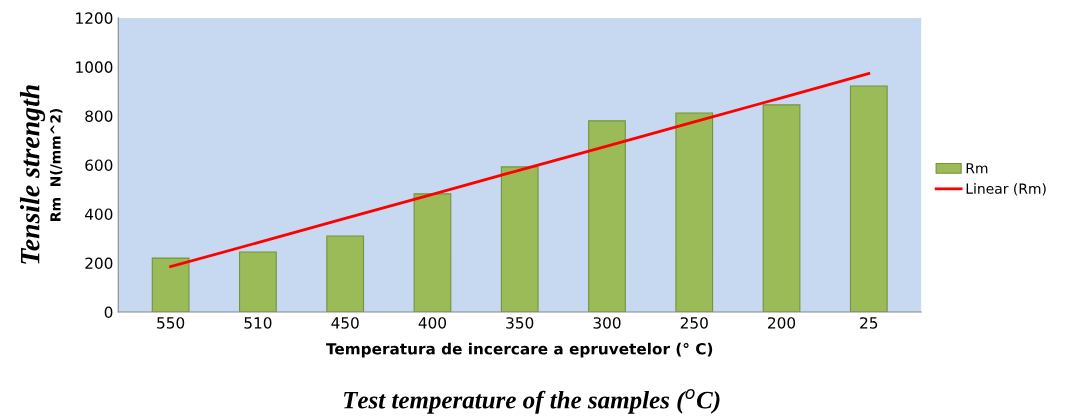 Image resolution: width=1085 pixels, height=416 pixels. I want to click on legend-label: Linear (Rm), so click(1006, 189).